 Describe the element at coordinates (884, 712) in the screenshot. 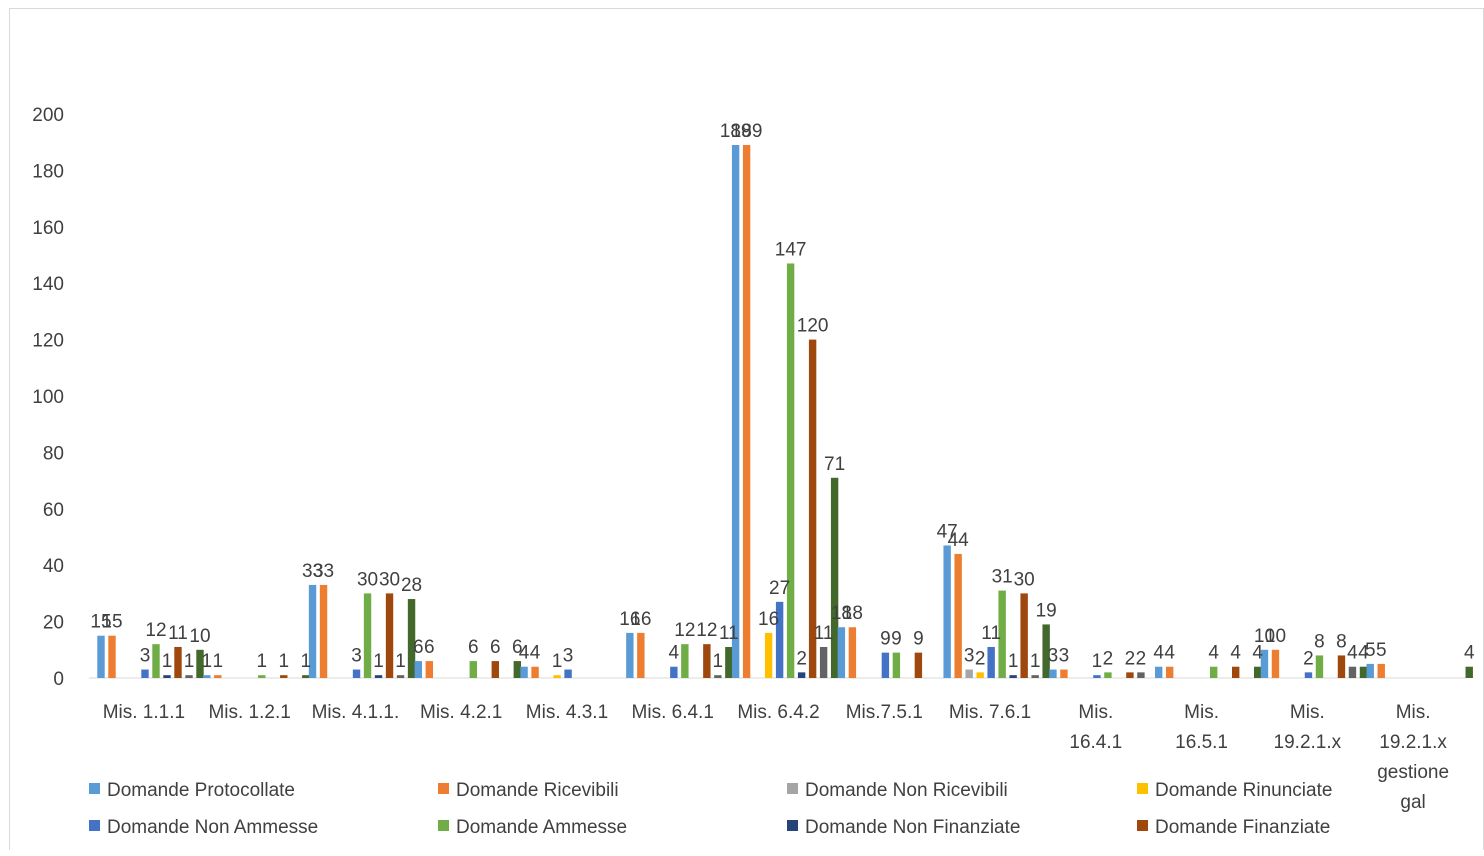

I see `x-tick-label: Mis.7.5.1` at that location.